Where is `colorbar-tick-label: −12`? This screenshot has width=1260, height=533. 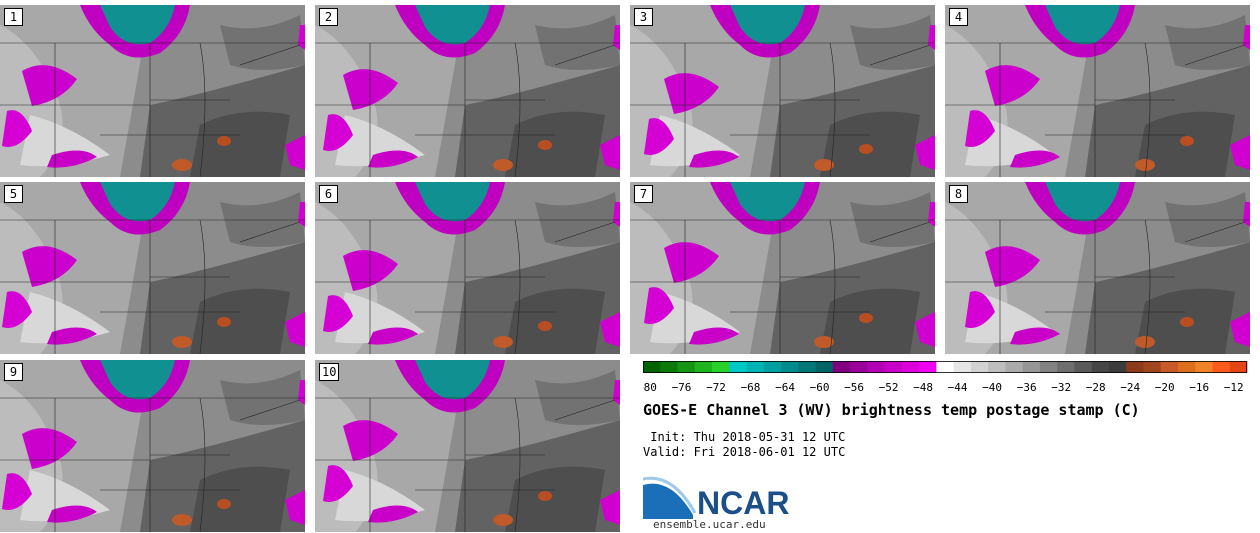 colorbar-tick-label: −12 is located at coordinates (1234, 387).